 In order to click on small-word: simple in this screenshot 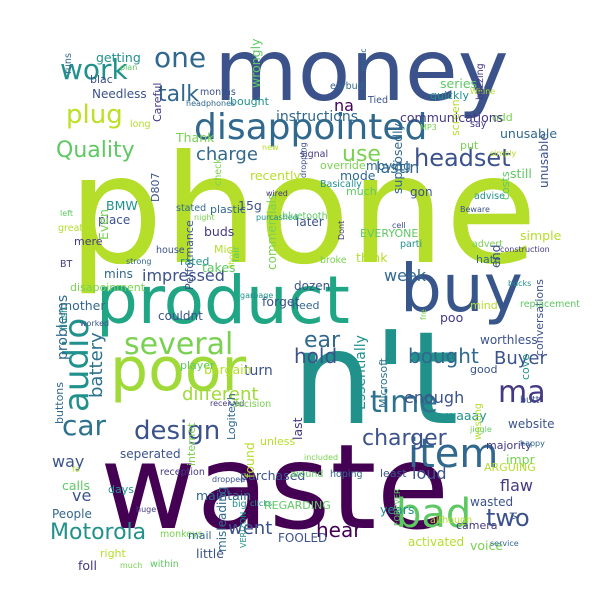, I will do `click(541, 235)`.